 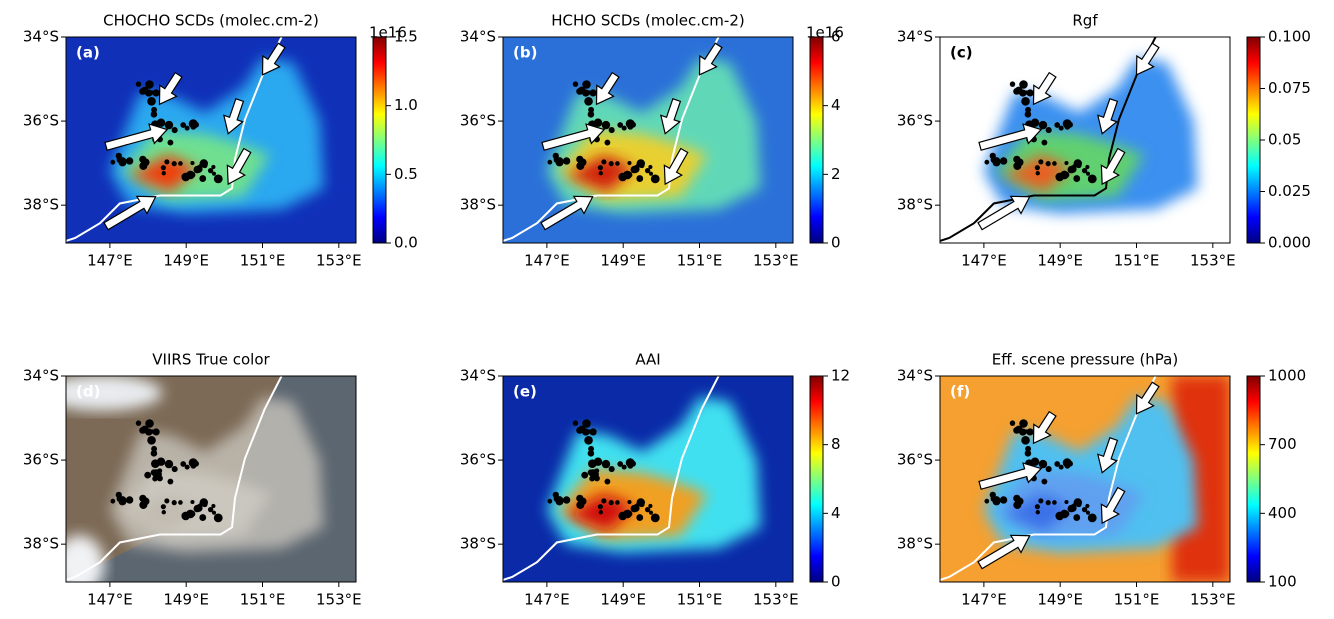 I want to click on colorbar, so click(x=379, y=140).